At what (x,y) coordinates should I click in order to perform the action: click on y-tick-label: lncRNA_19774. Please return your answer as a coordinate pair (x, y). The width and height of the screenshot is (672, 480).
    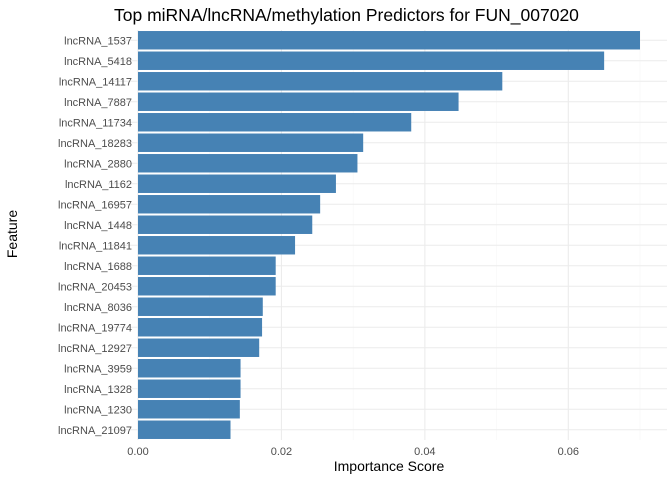
    Looking at the image, I should click on (95, 328).